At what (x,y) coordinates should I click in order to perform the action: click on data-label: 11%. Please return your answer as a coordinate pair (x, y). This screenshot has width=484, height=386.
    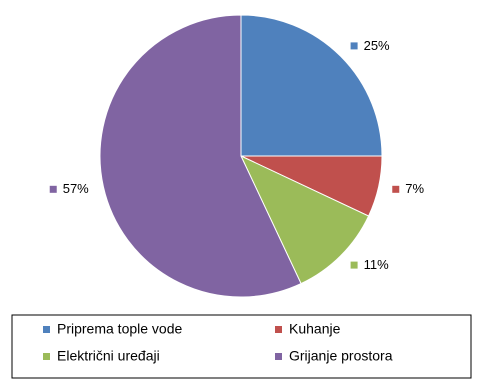
    Looking at the image, I should click on (376, 264).